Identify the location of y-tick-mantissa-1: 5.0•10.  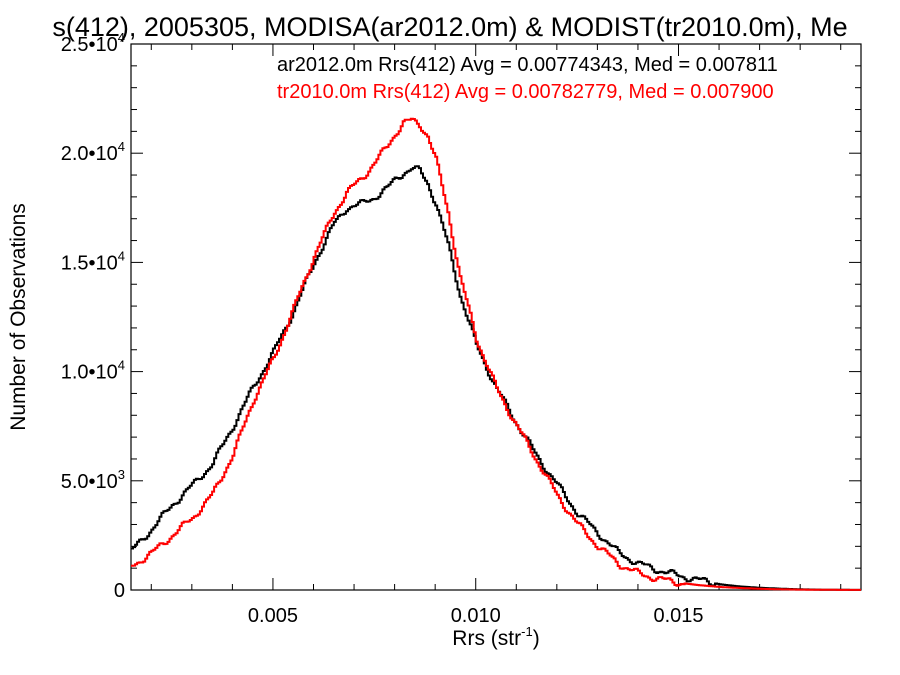
(89, 482).